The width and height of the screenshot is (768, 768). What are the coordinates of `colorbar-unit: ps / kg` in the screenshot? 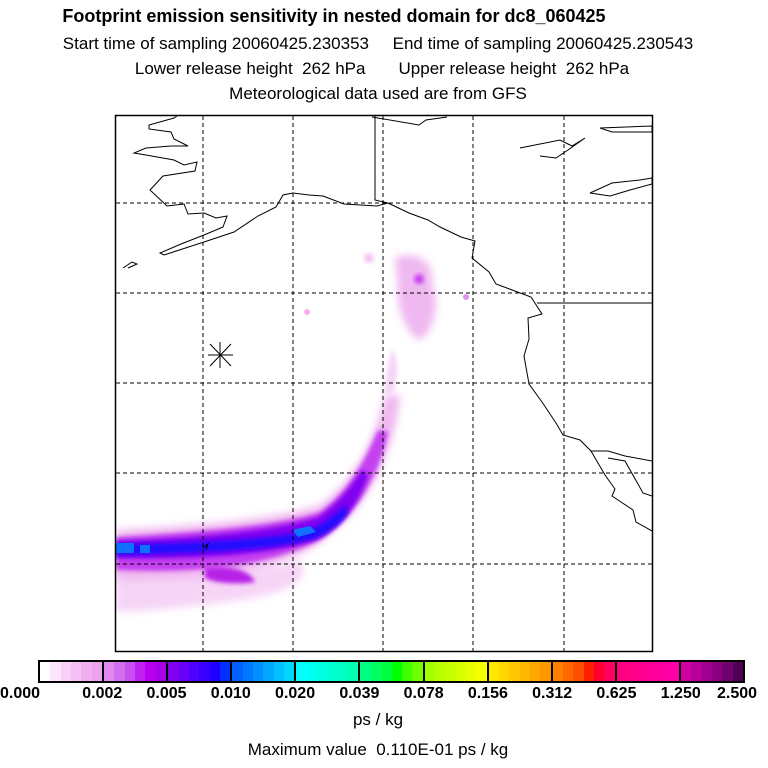 It's located at (378, 719).